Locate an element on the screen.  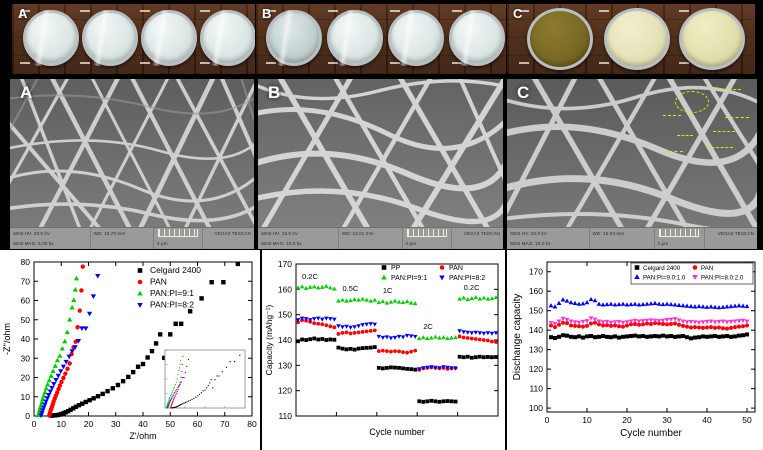
dish-a1 is located at coordinates (51, 38).